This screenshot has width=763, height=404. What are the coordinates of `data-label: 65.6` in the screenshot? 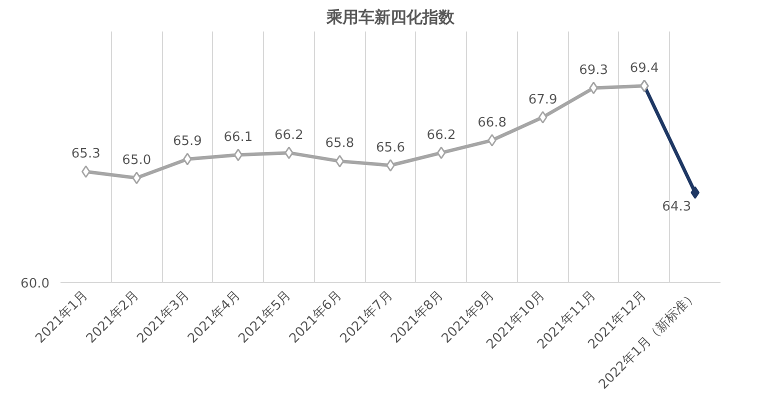 It's located at (390, 148).